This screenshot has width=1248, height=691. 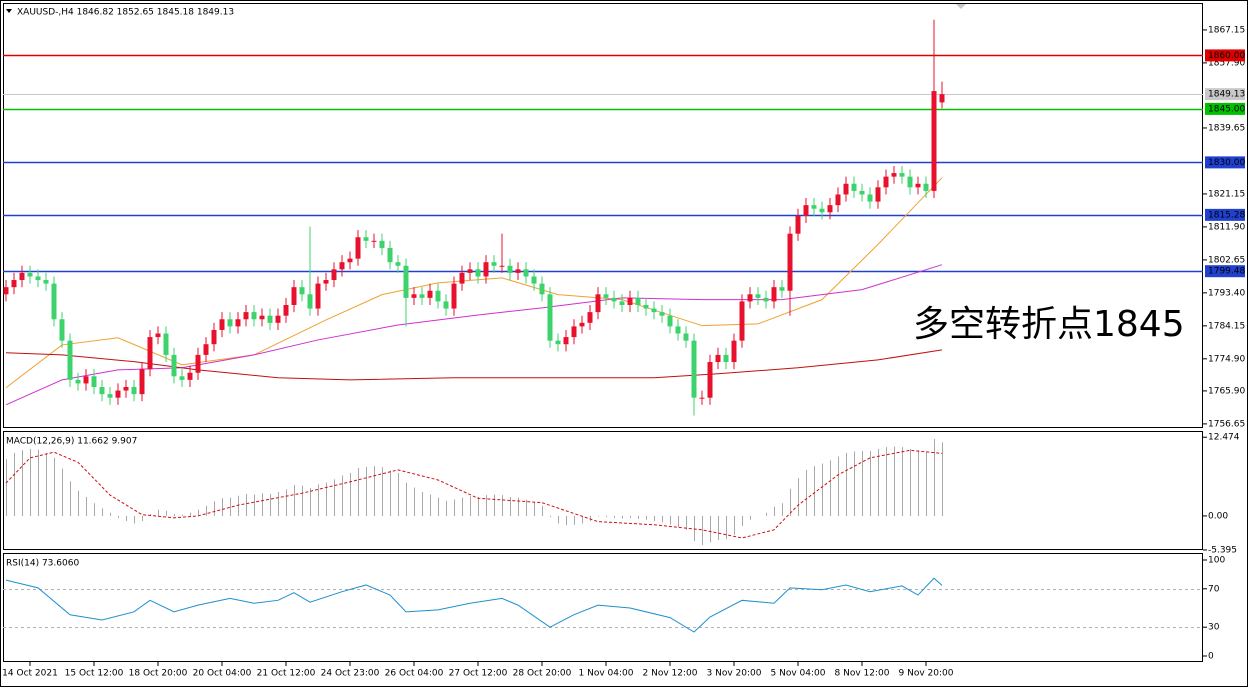 I want to click on level-label: 1845.00, so click(x=1226, y=109).